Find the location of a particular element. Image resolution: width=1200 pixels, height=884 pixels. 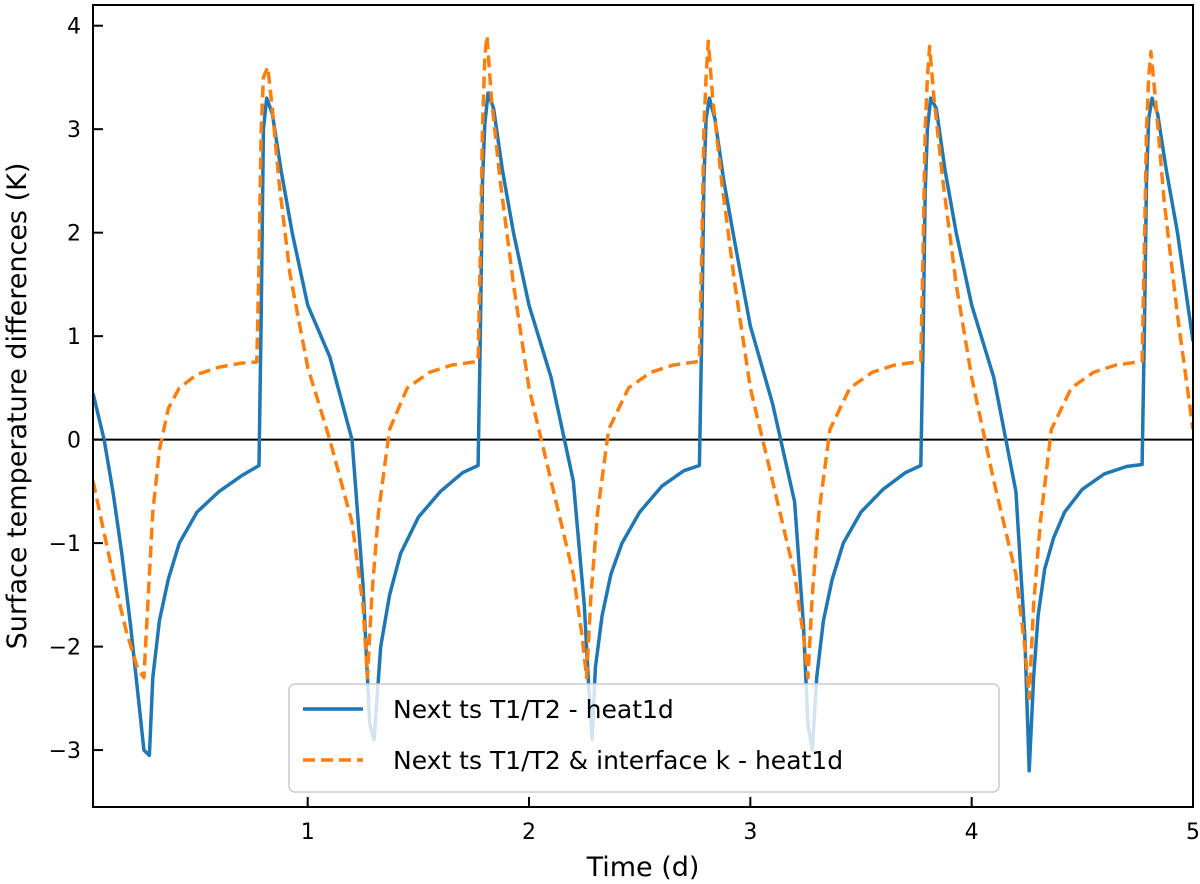

y-tick-label: −3 is located at coordinates (65, 751).